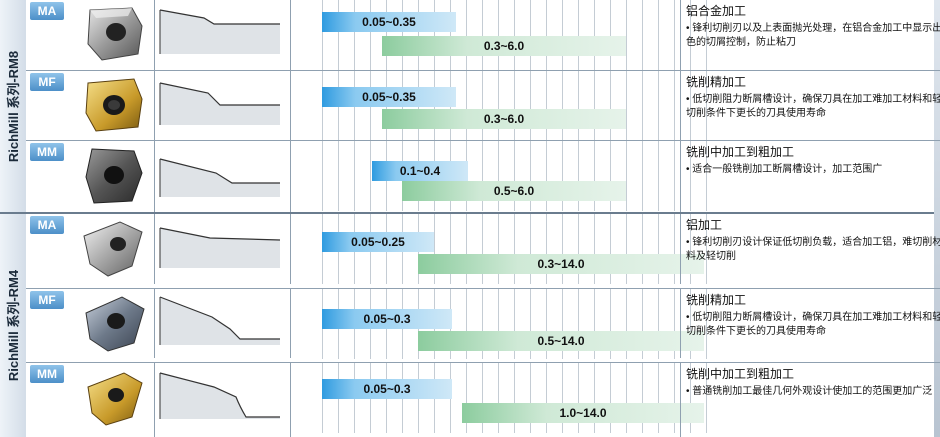  What do you see at coordinates (14, 325) in the screenshot?
I see `series-label-rm4: RichMill 系列-RM4` at bounding box center [14, 325].